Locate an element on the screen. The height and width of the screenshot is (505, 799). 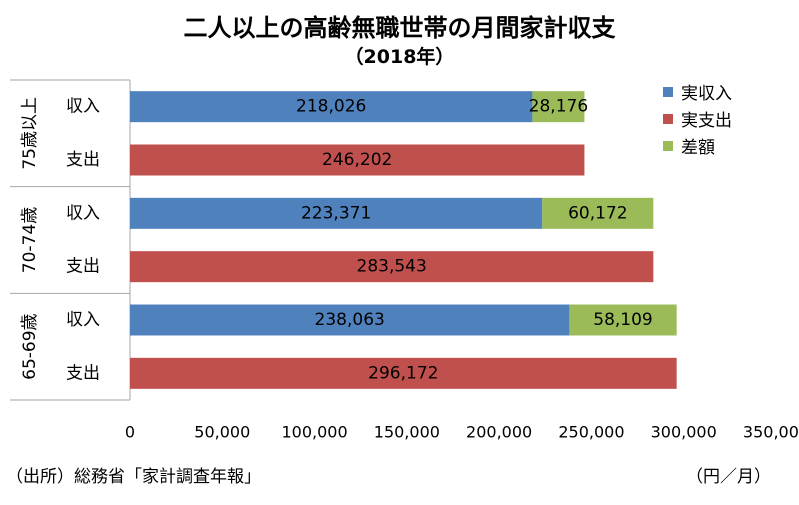
data-label: 246,202 is located at coordinates (357, 160).